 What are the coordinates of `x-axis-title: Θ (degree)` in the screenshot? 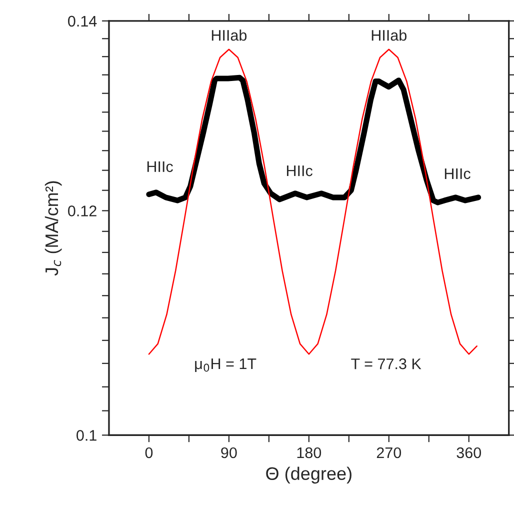 It's located at (309, 475).